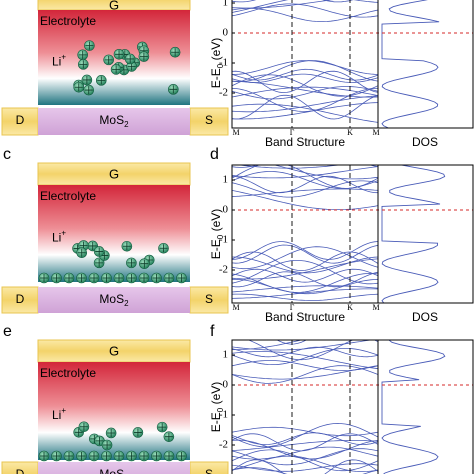 The image size is (474, 474). What do you see at coordinates (425, 406) in the screenshot?
I see `dos-frame` at bounding box center [425, 406].